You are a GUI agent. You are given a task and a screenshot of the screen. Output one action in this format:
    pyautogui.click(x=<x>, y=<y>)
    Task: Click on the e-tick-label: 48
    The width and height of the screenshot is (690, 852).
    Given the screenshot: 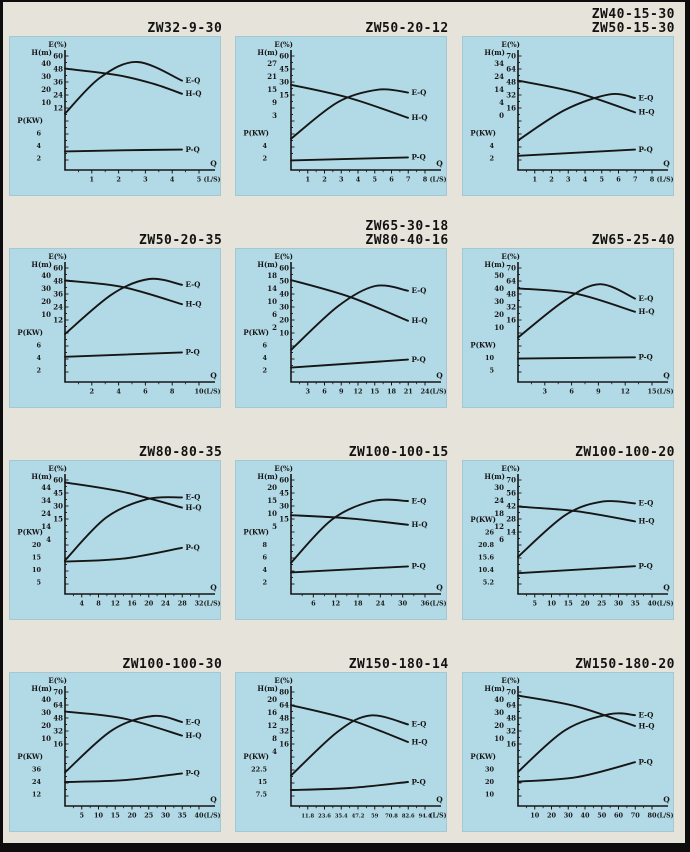 What is the action you would take?
    pyautogui.click(x=511, y=82)
    